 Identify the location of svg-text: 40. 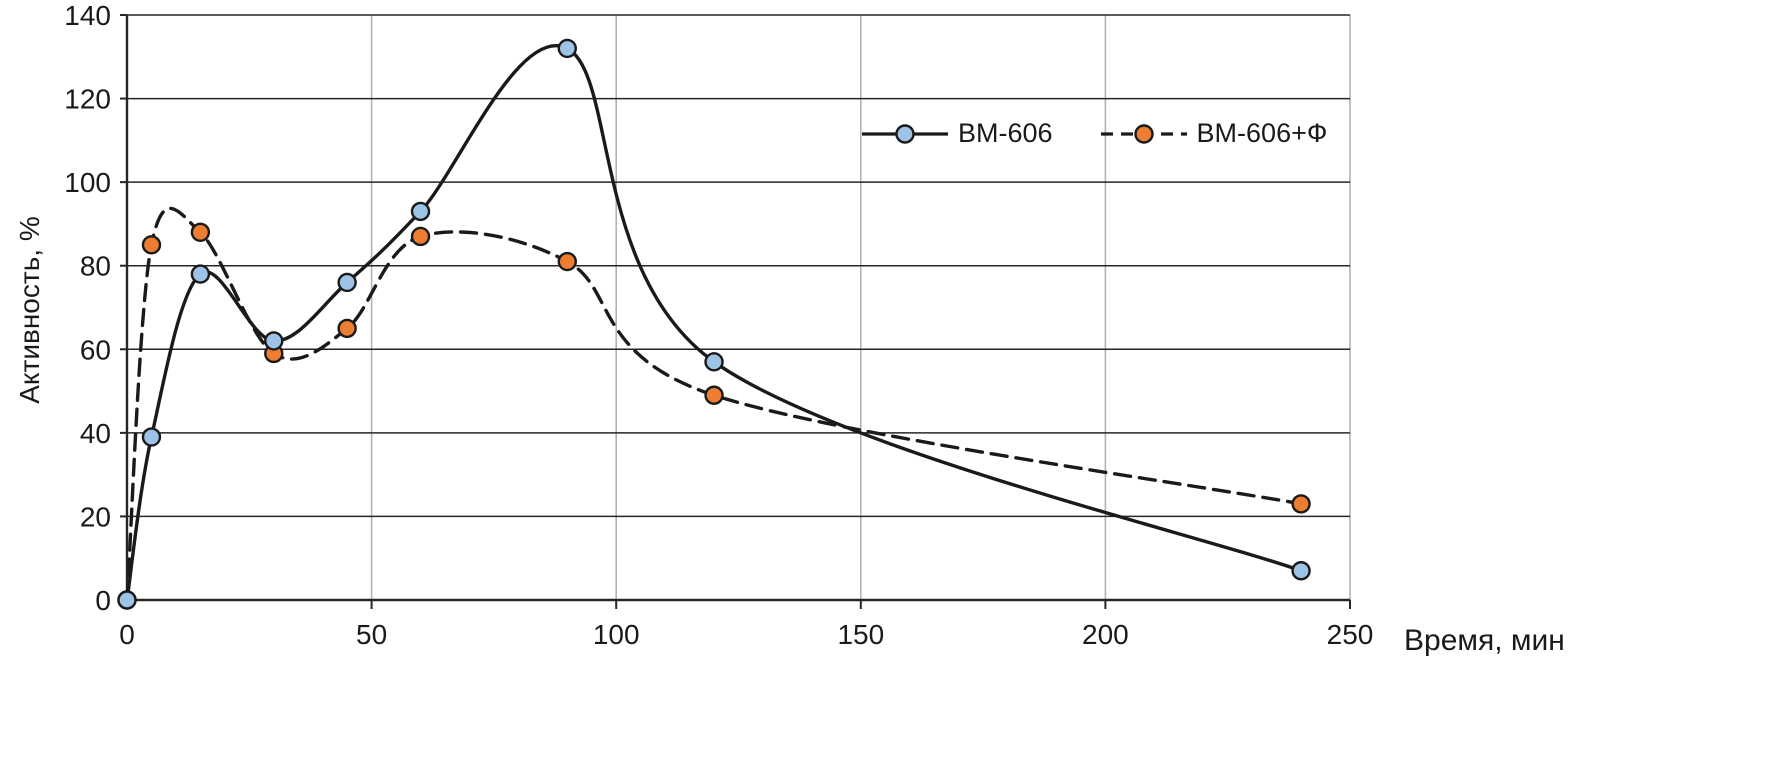
(95, 433).